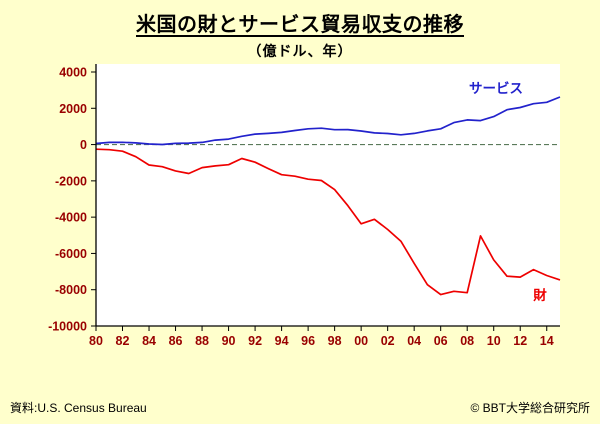 The width and height of the screenshot is (600, 424). What do you see at coordinates (300, 25) in the screenshot?
I see `page-title-text: 米国の財とサービス貿易収支の推移` at bounding box center [300, 25].